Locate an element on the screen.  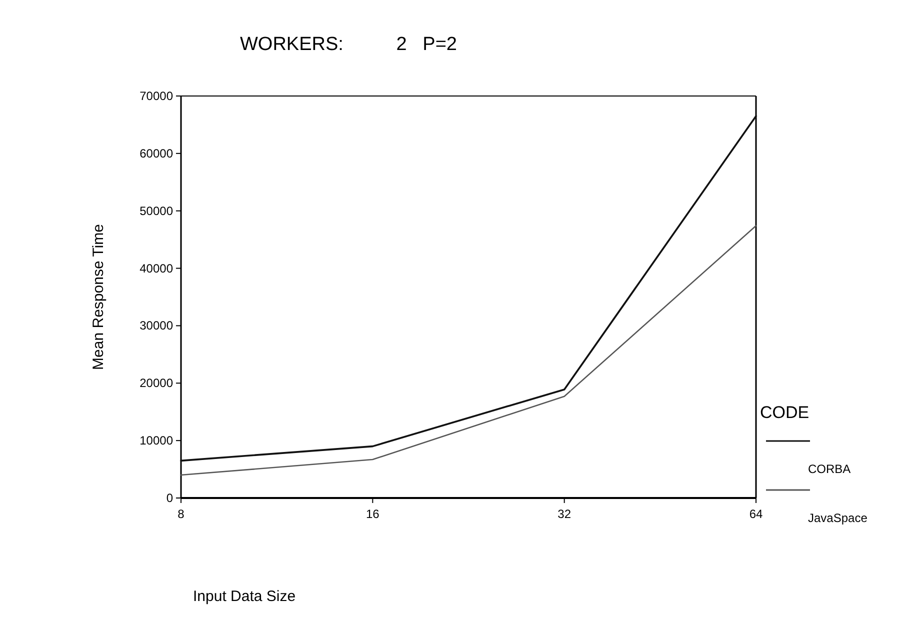
x-tick-label: 16 is located at coordinates (373, 514).